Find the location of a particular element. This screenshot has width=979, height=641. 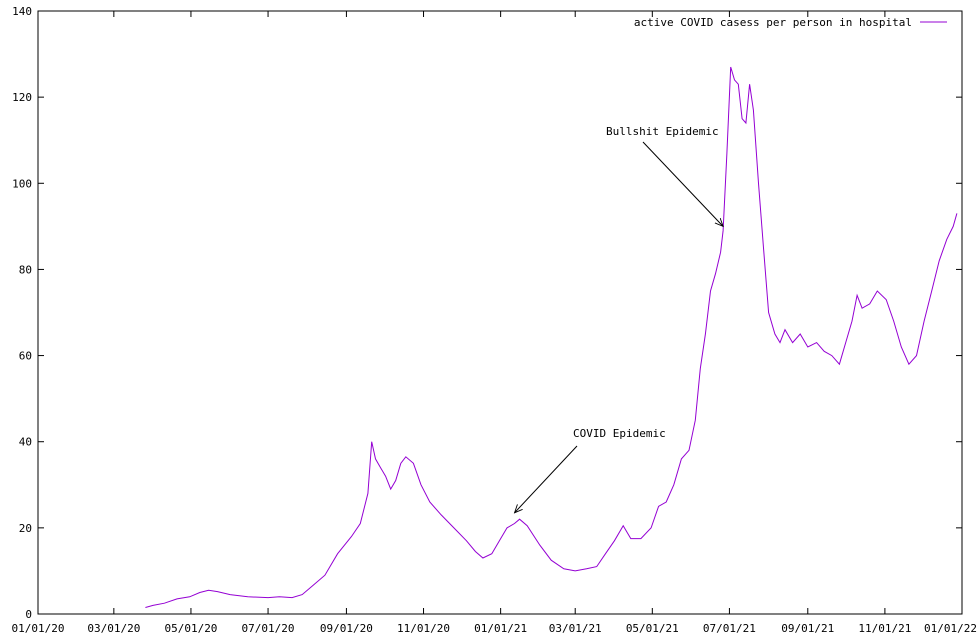

y-tick-label: 120 is located at coordinates (22, 97).